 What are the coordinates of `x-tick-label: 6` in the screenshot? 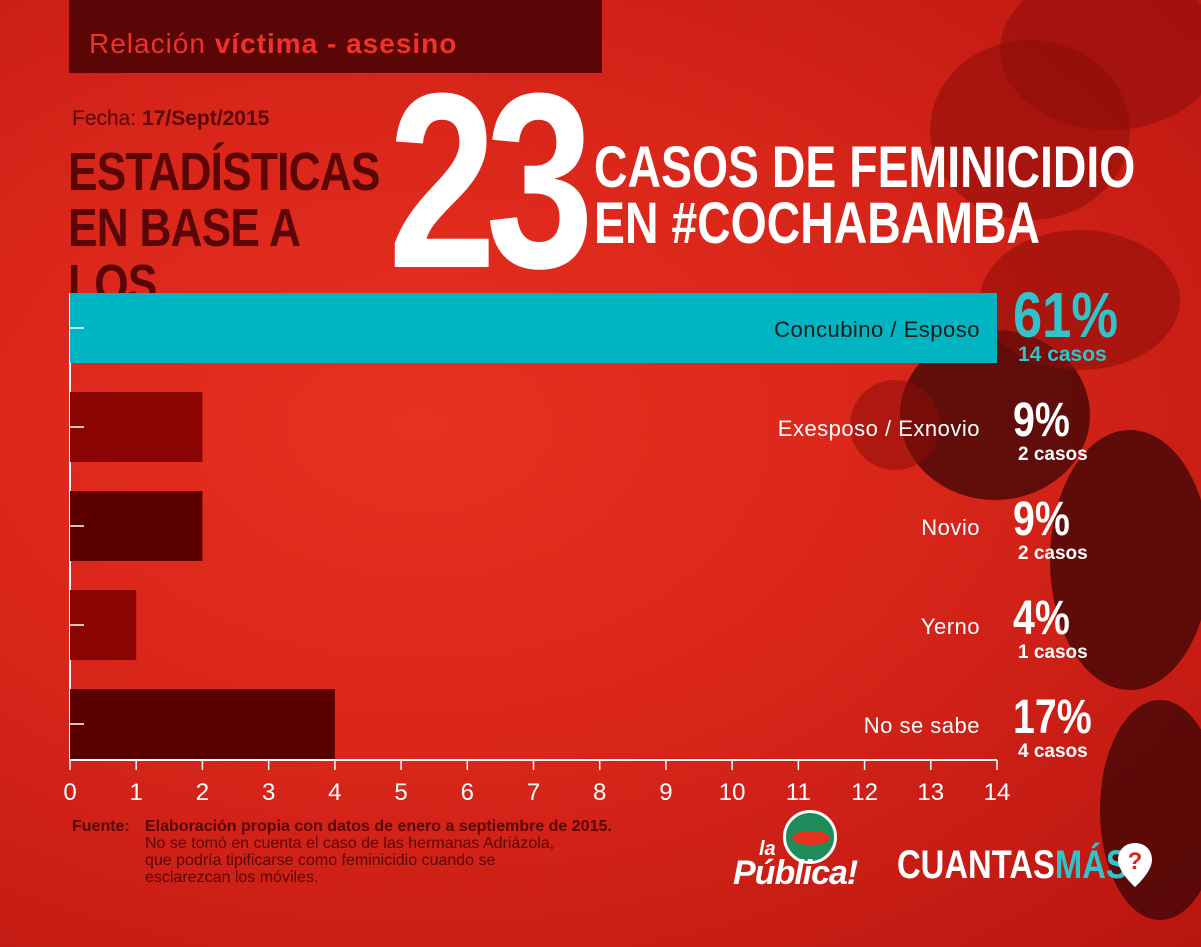 It's located at (467, 792).